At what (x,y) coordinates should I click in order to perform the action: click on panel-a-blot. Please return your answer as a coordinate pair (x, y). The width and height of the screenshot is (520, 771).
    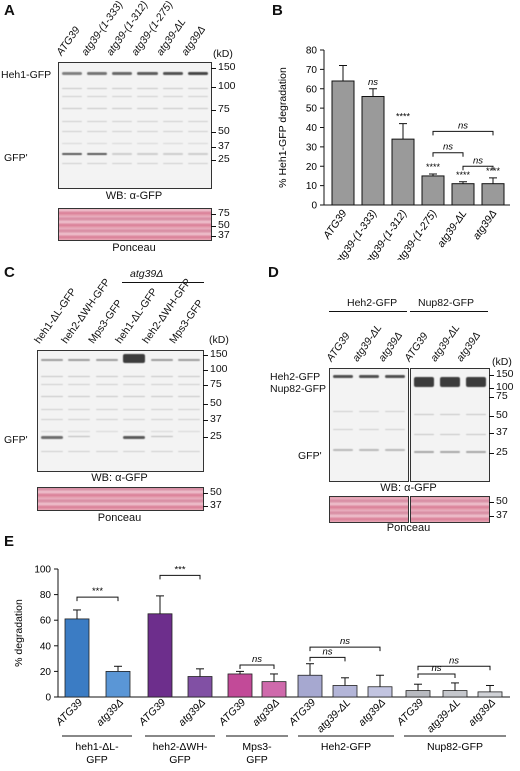
    Looking at the image, I should click on (135, 125).